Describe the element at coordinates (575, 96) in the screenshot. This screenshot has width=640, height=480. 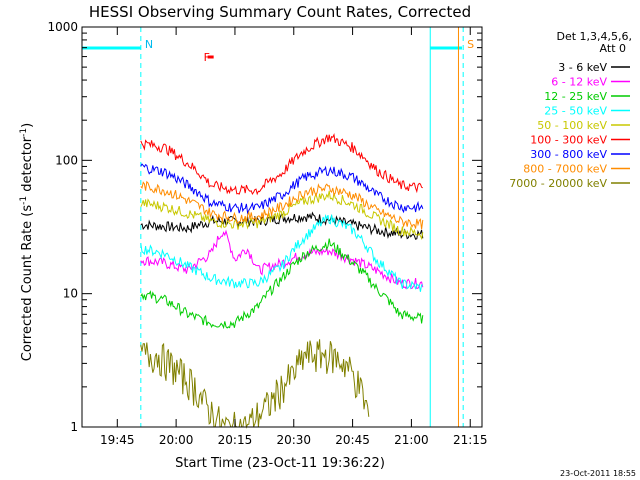
I see `legend-label-3: 12 - 25 keV` at that location.